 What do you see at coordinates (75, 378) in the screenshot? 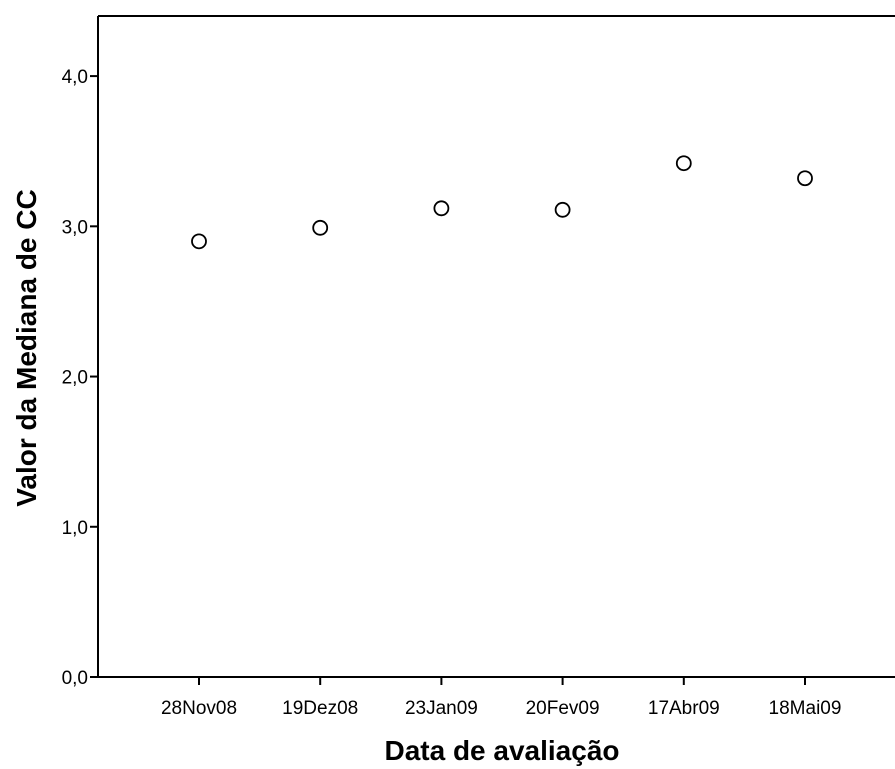
I see `y-tick-label: 2,0` at bounding box center [75, 378].